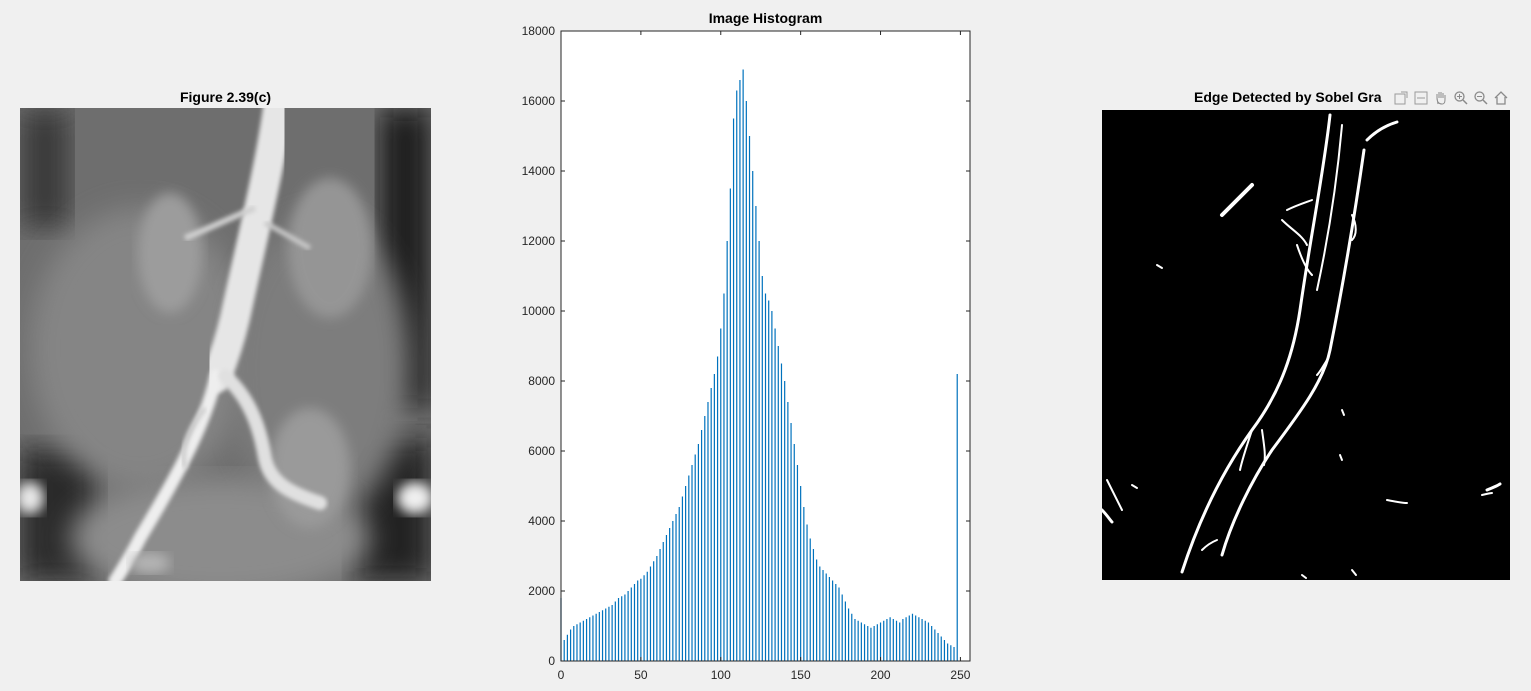 The image size is (1531, 691). What do you see at coordinates (1481, 98) in the screenshot?
I see `zoom-out-icon` at bounding box center [1481, 98].